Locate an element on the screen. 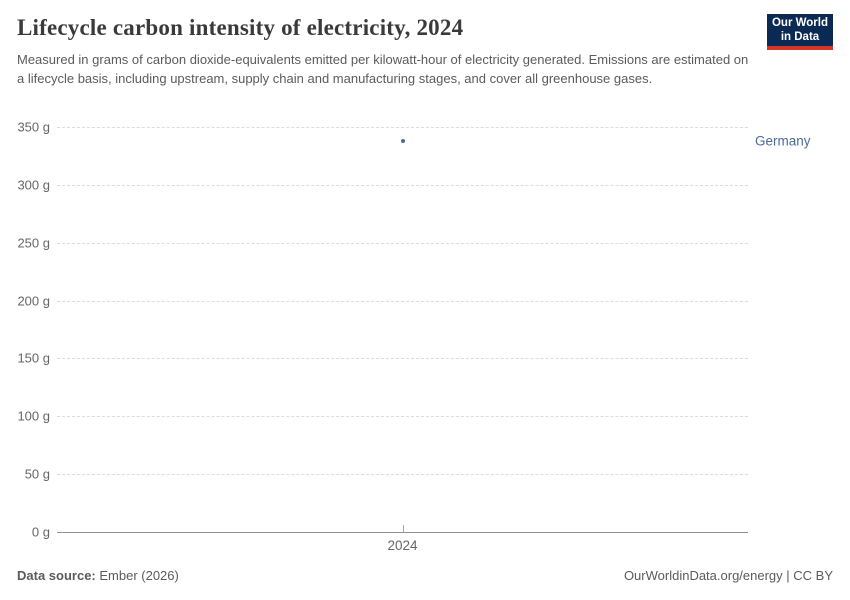 The image size is (850, 600). y-tick-label: 0 g is located at coordinates (40, 532).